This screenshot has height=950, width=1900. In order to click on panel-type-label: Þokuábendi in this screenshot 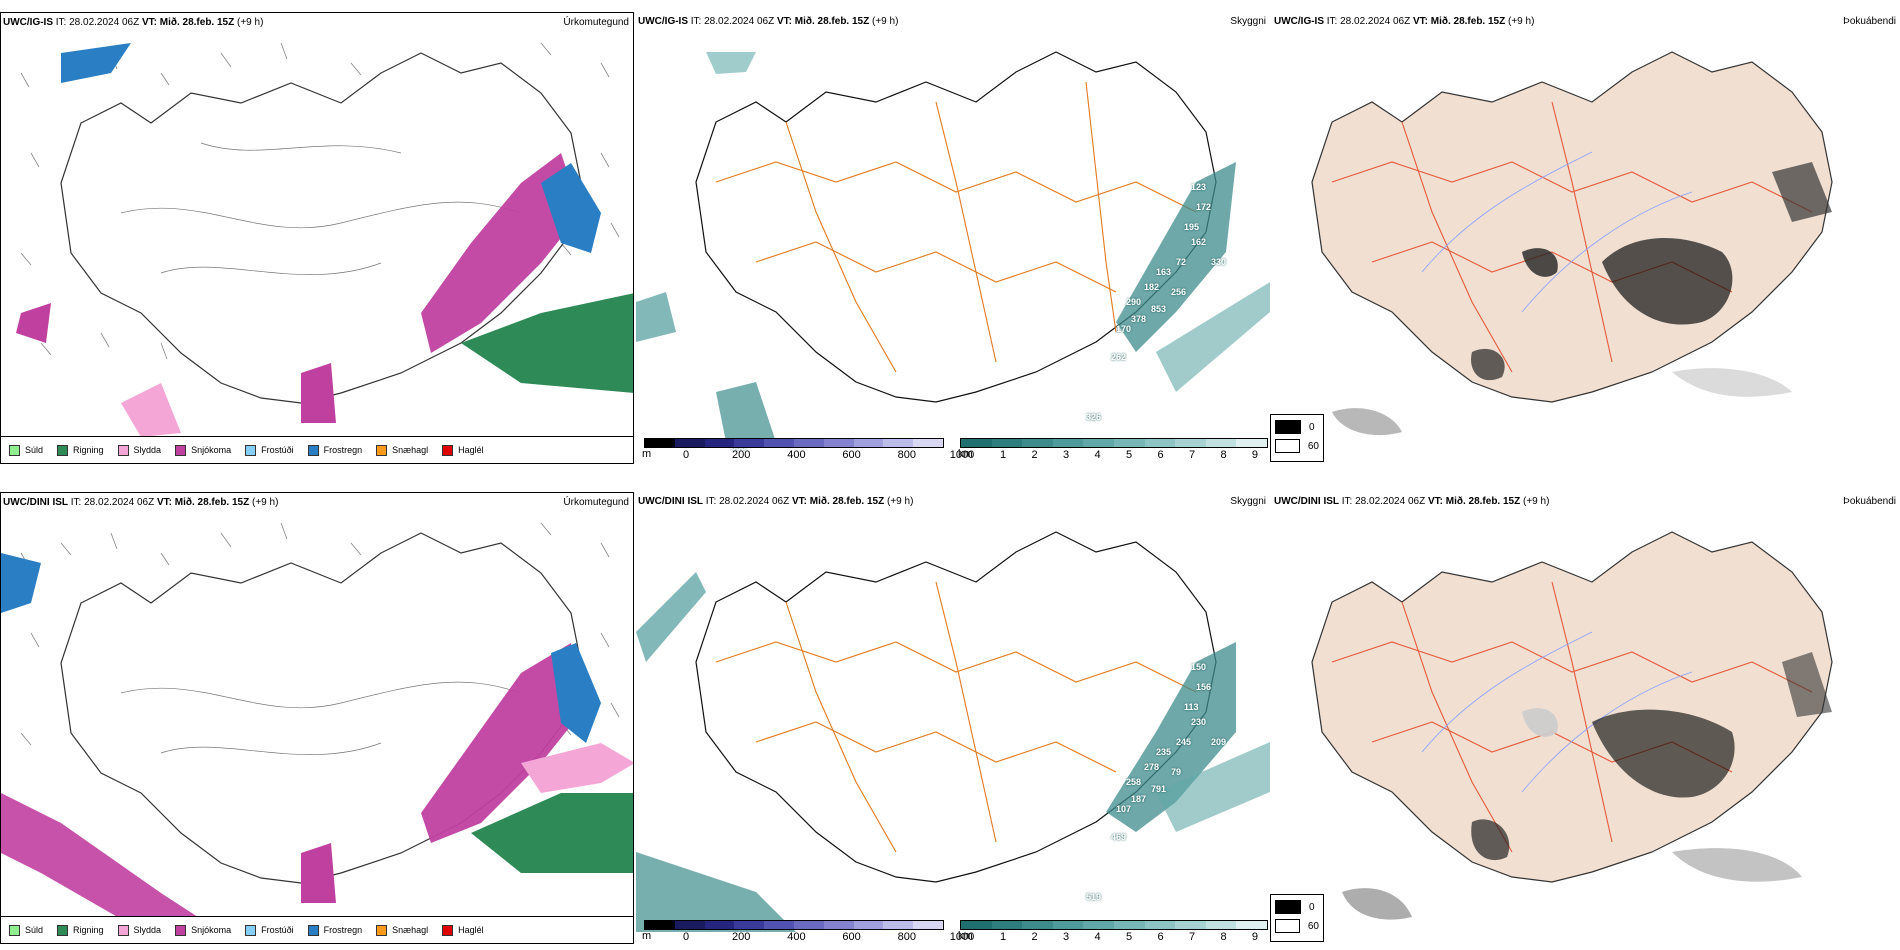, I will do `click(1869, 501)`.